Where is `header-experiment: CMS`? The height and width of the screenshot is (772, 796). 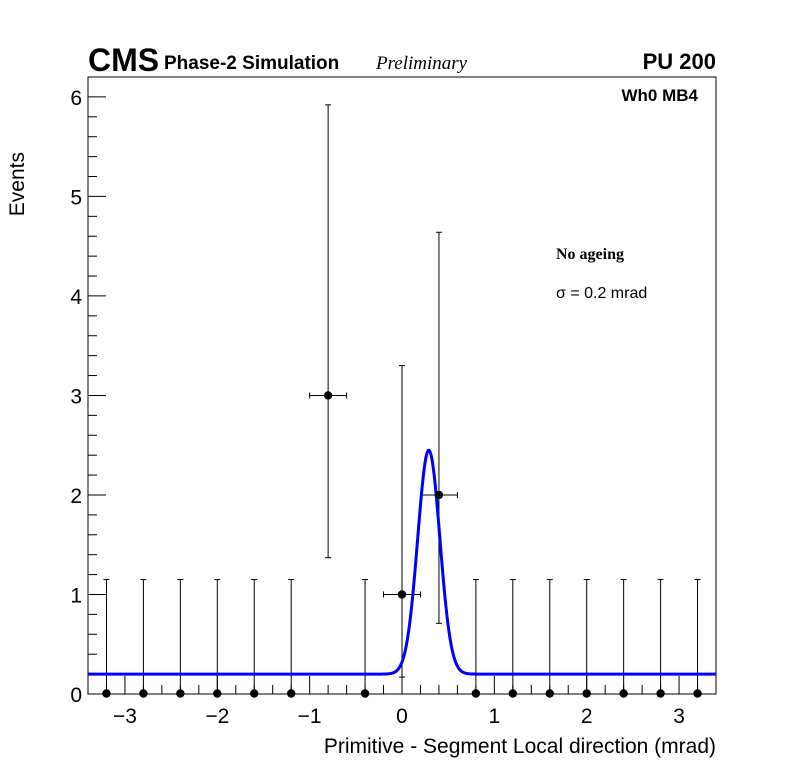
header-experiment: CMS is located at coordinates (123, 60).